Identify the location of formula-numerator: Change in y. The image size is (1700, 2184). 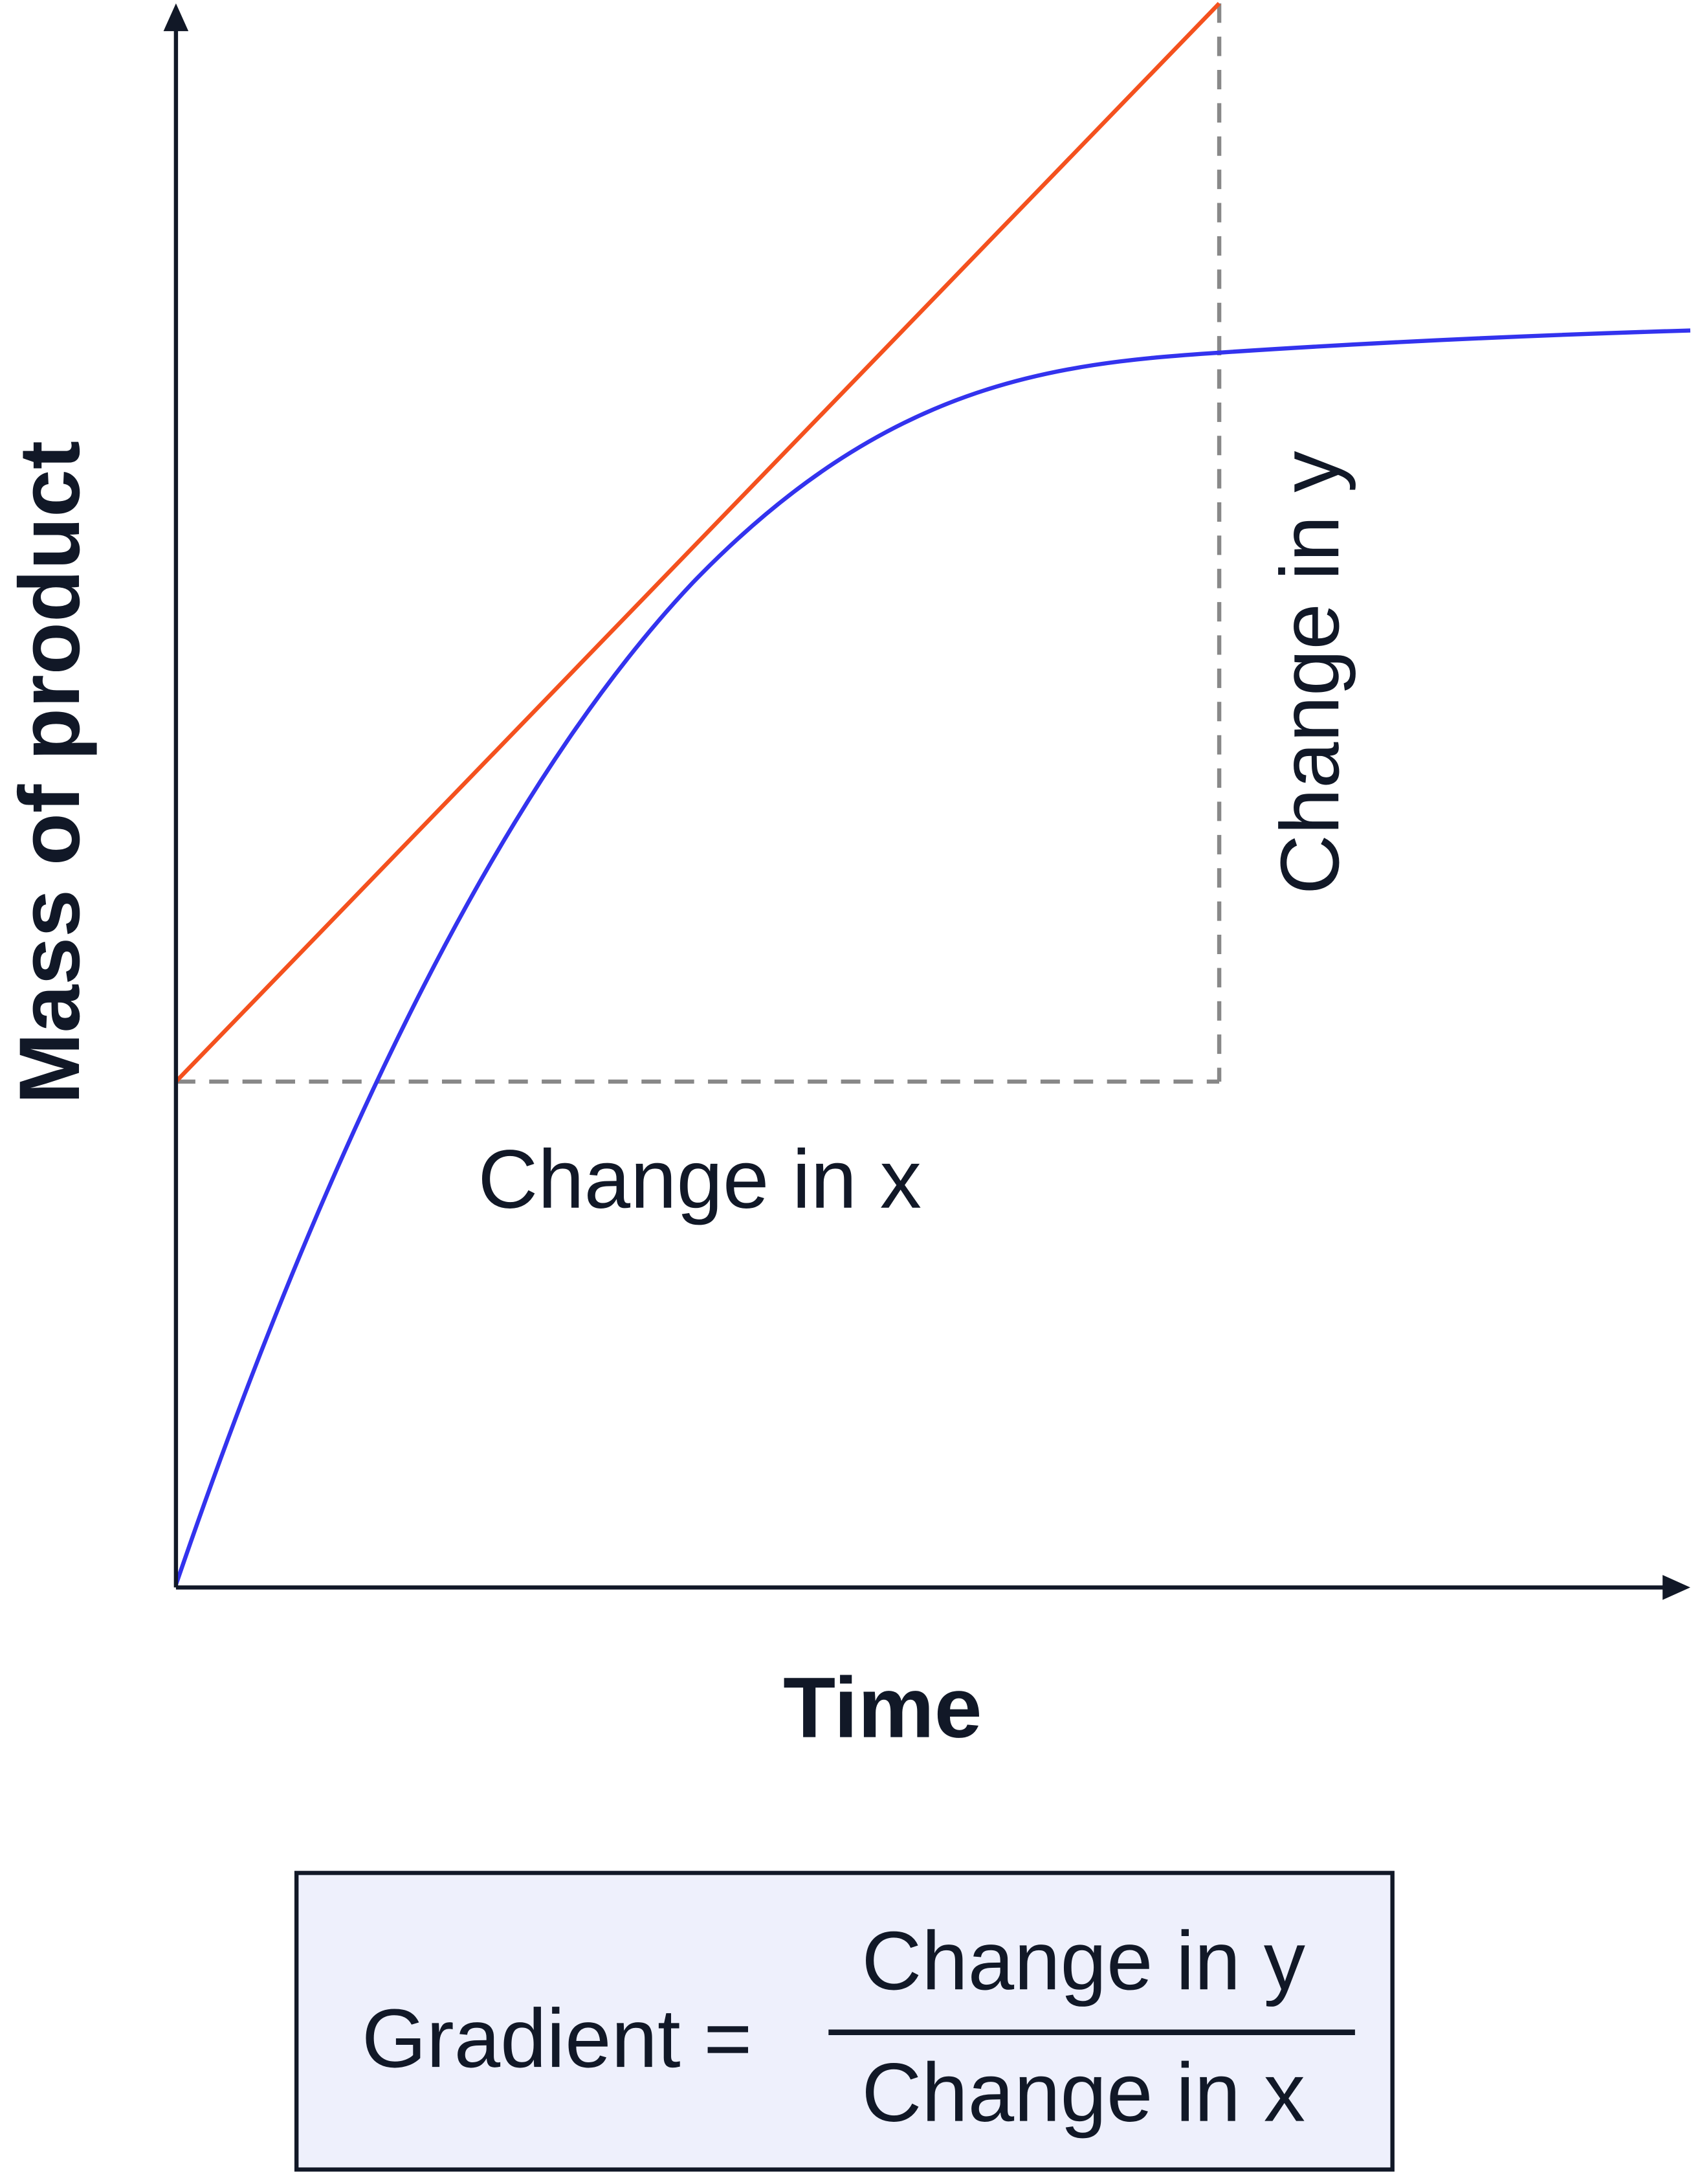
(1083, 1961).